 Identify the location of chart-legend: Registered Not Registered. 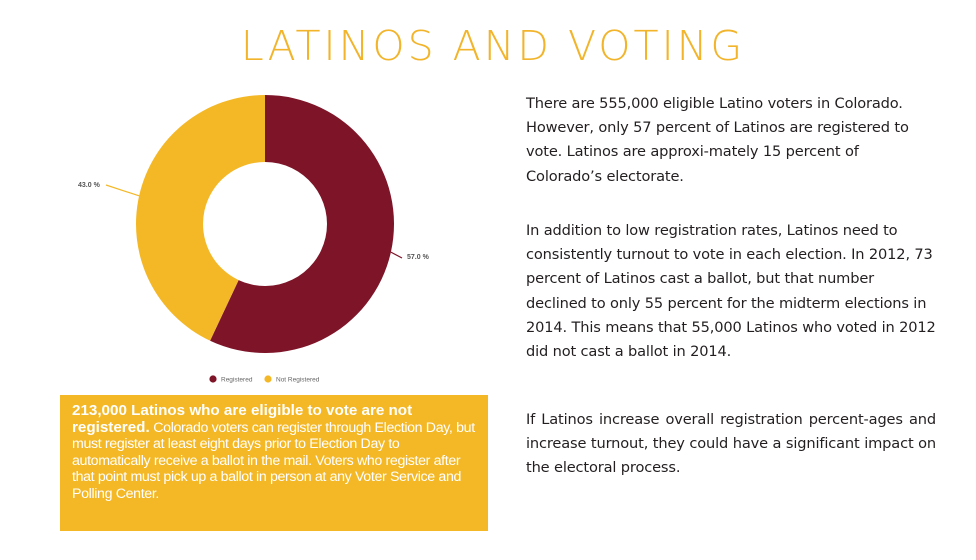
(264, 379).